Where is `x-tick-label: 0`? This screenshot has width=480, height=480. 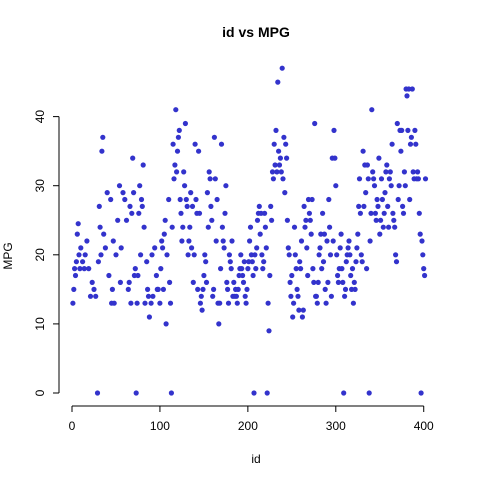 x-tick-label: 0 is located at coordinates (72, 426).